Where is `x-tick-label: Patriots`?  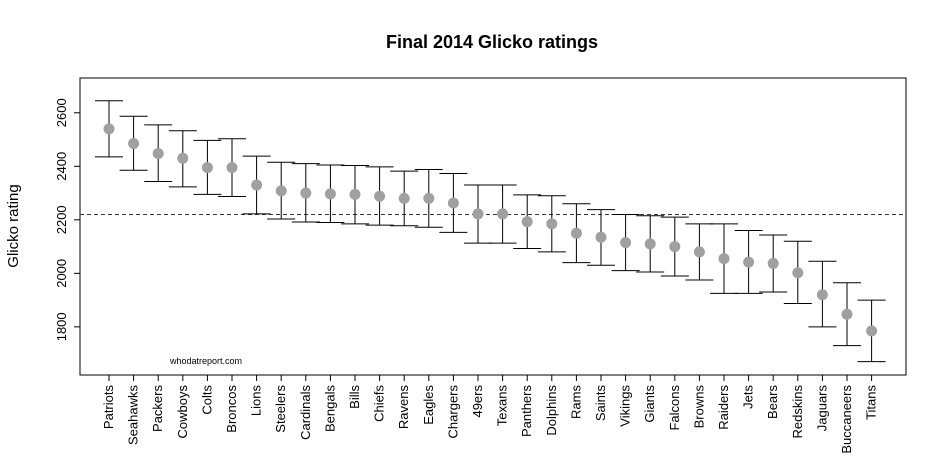 x-tick-label: Patriots is located at coordinates (108, 407).